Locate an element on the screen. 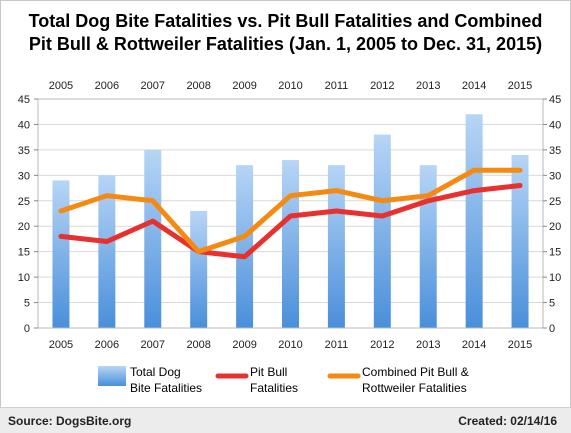  y-tick-label-left: 40 is located at coordinates (24, 125).